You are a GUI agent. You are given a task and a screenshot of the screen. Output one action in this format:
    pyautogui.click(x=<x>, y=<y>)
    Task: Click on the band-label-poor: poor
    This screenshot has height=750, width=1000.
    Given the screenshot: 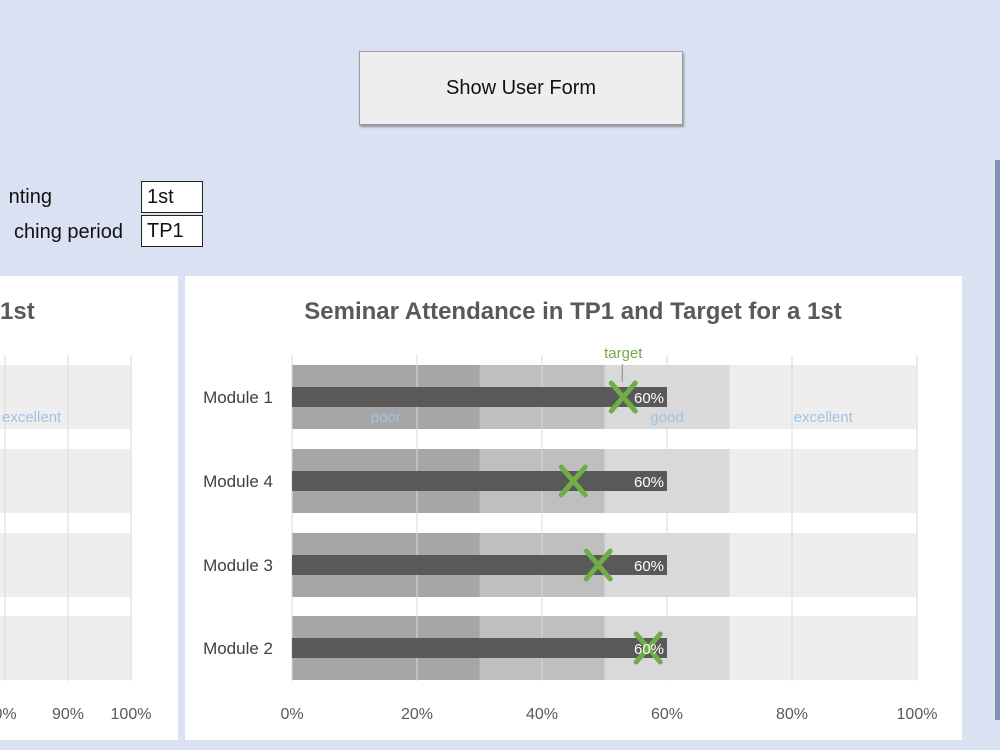 What is the action you would take?
    pyautogui.click(x=386, y=417)
    